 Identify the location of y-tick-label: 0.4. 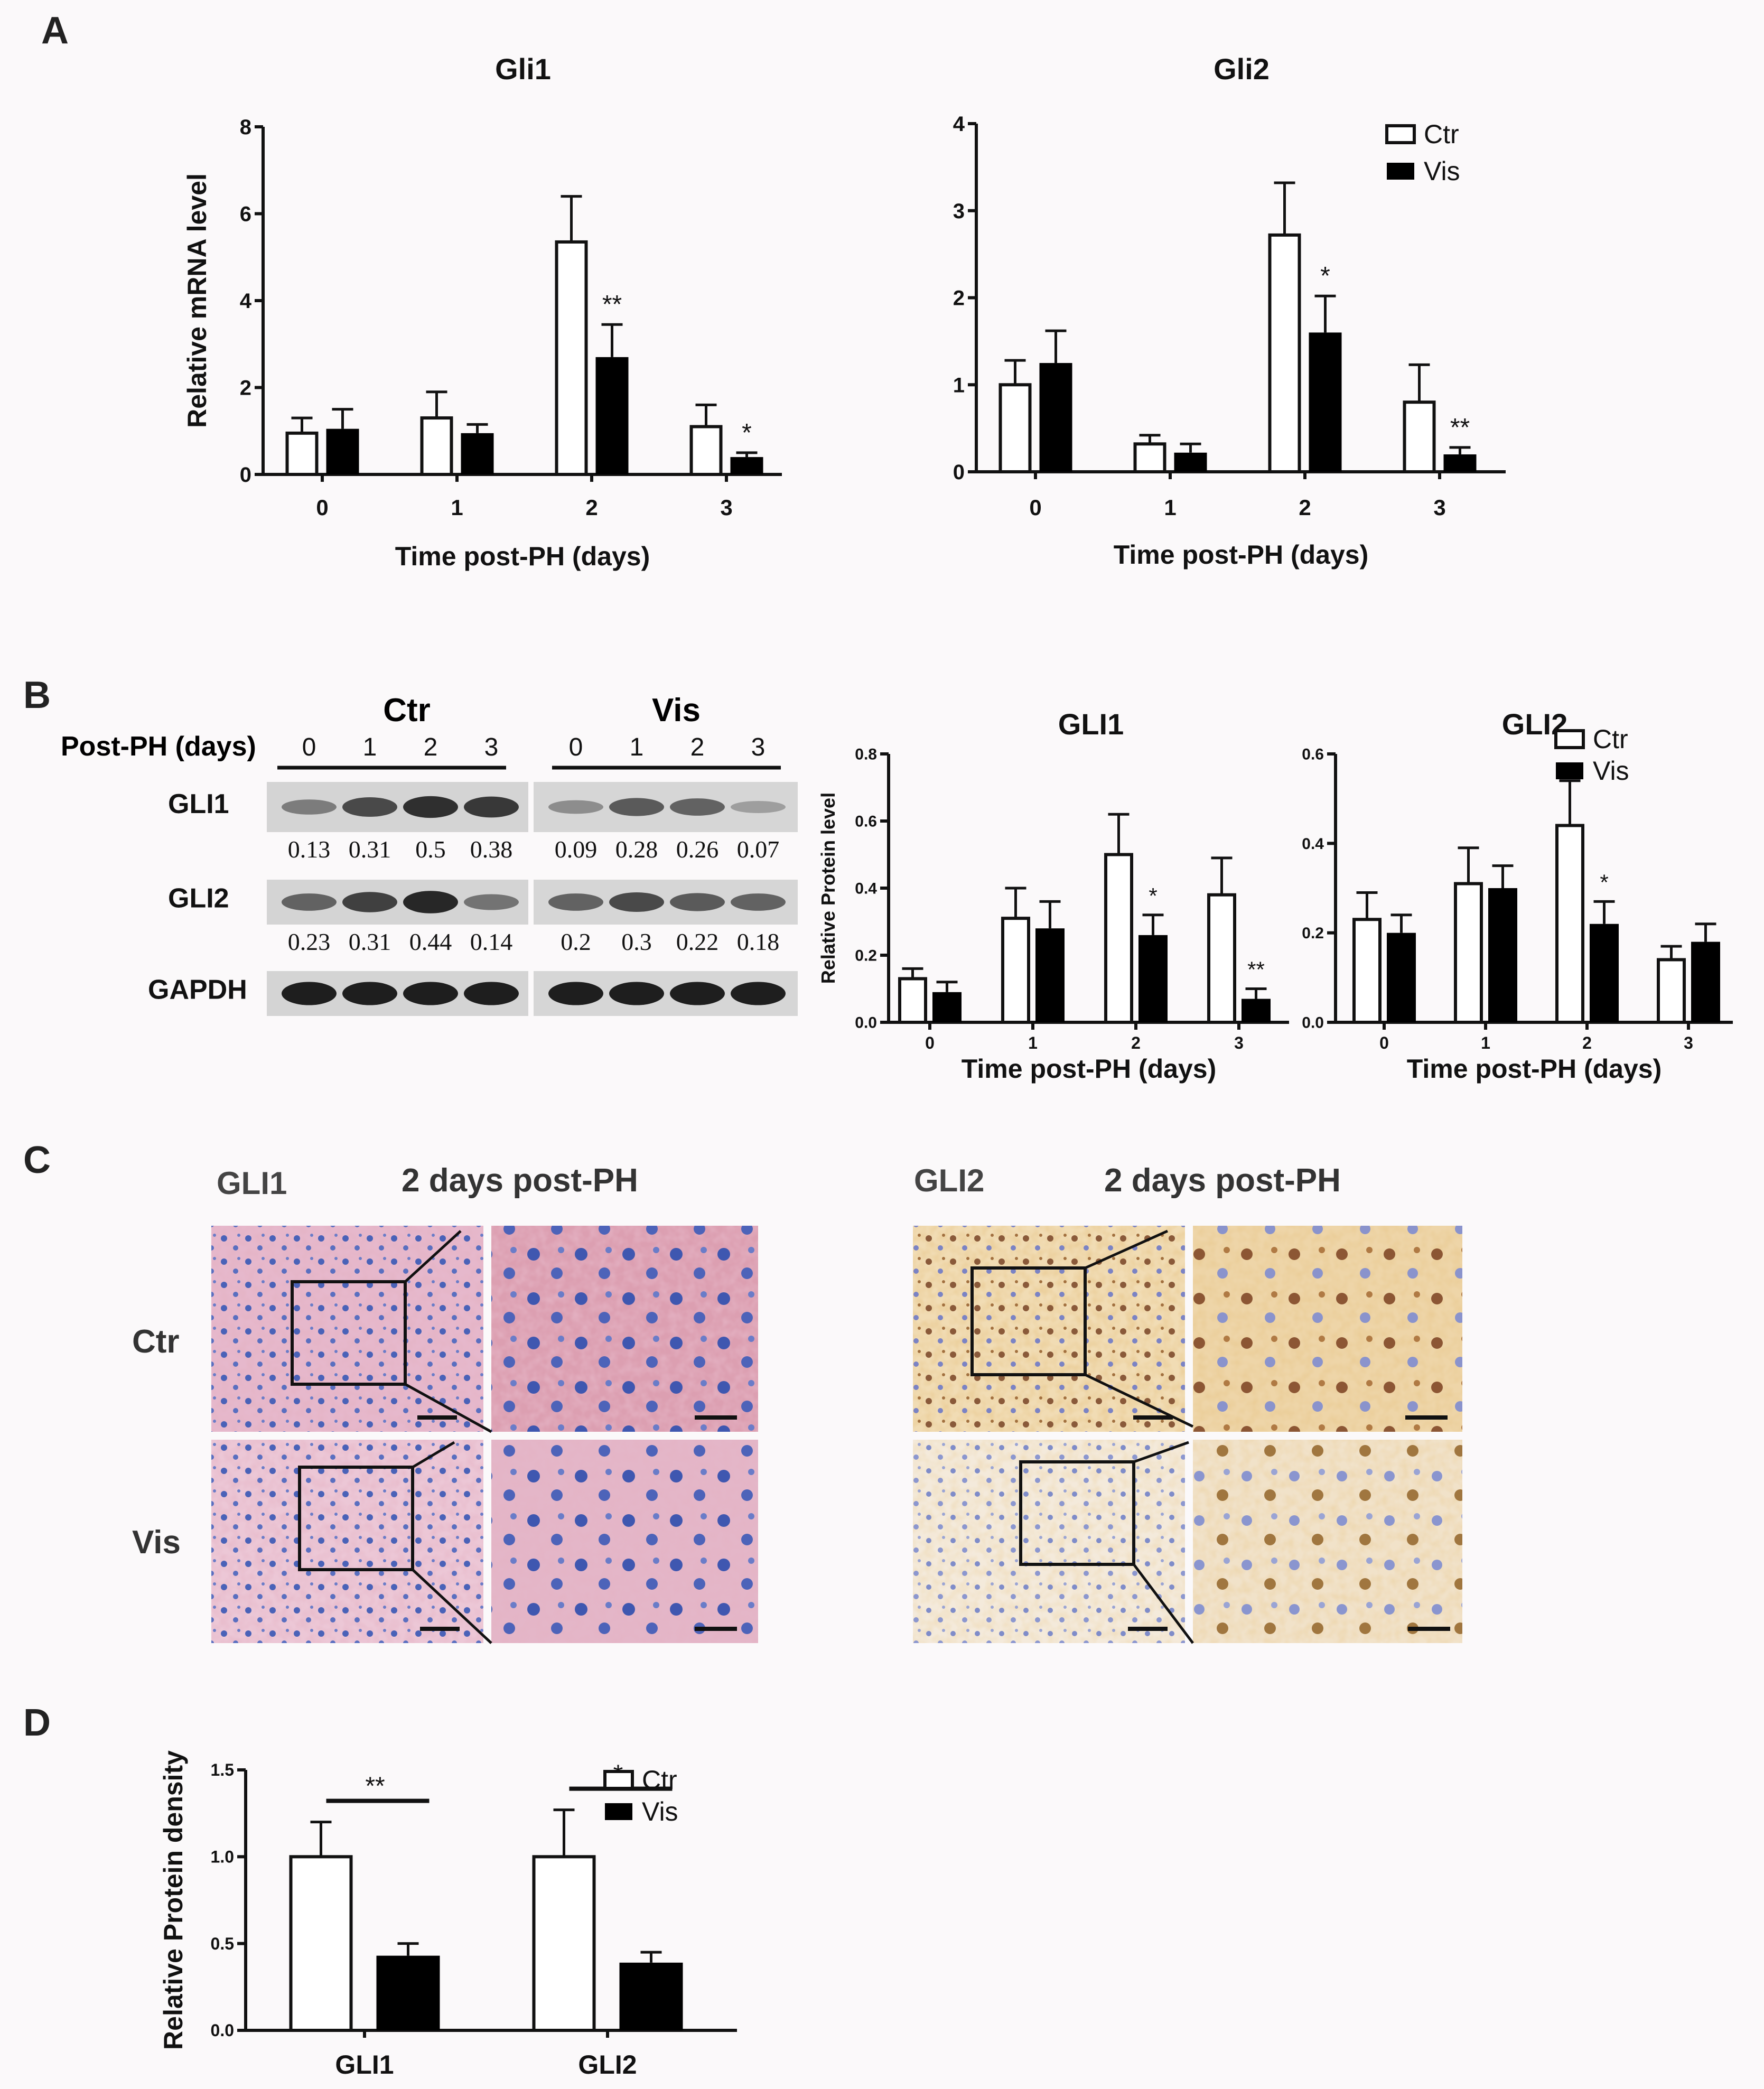
(1313, 844).